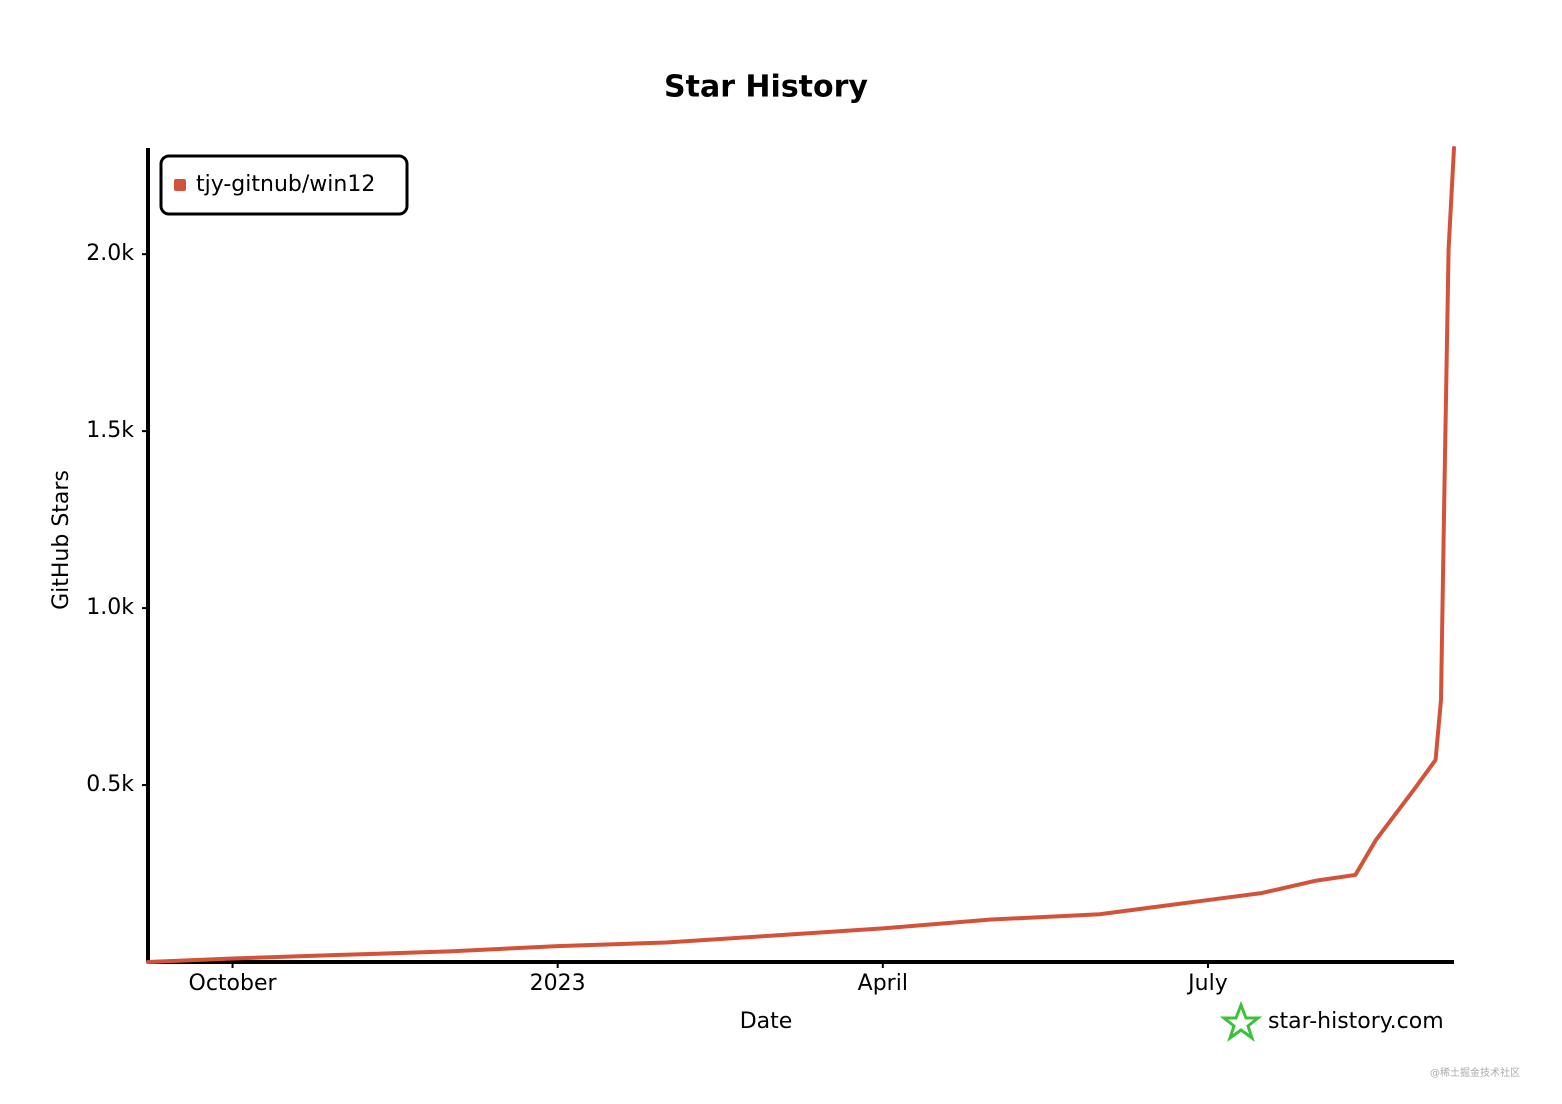  What do you see at coordinates (110, 430) in the screenshot?
I see `y-tick-label: 1.5k` at bounding box center [110, 430].